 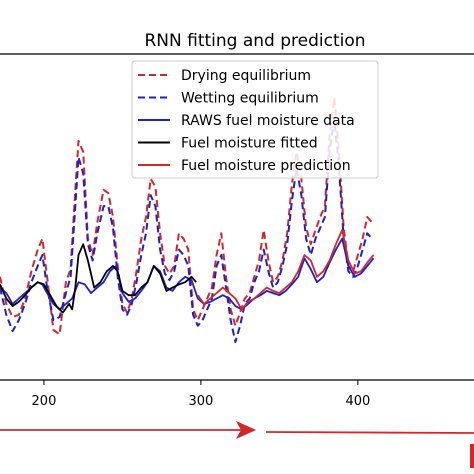 What do you see at coordinates (250, 99) in the screenshot?
I see `legend-label: Wetting equilibrium` at bounding box center [250, 99].